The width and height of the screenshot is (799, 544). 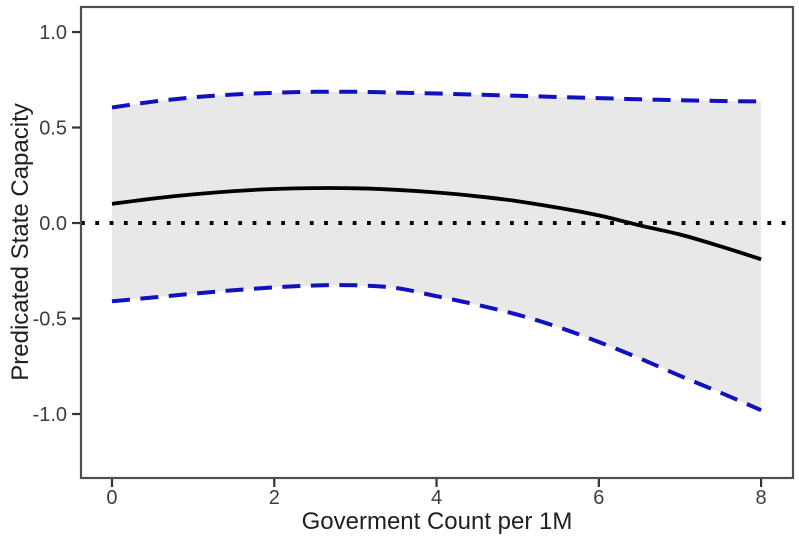 I want to click on x-tick-label: 0, so click(x=111, y=498).